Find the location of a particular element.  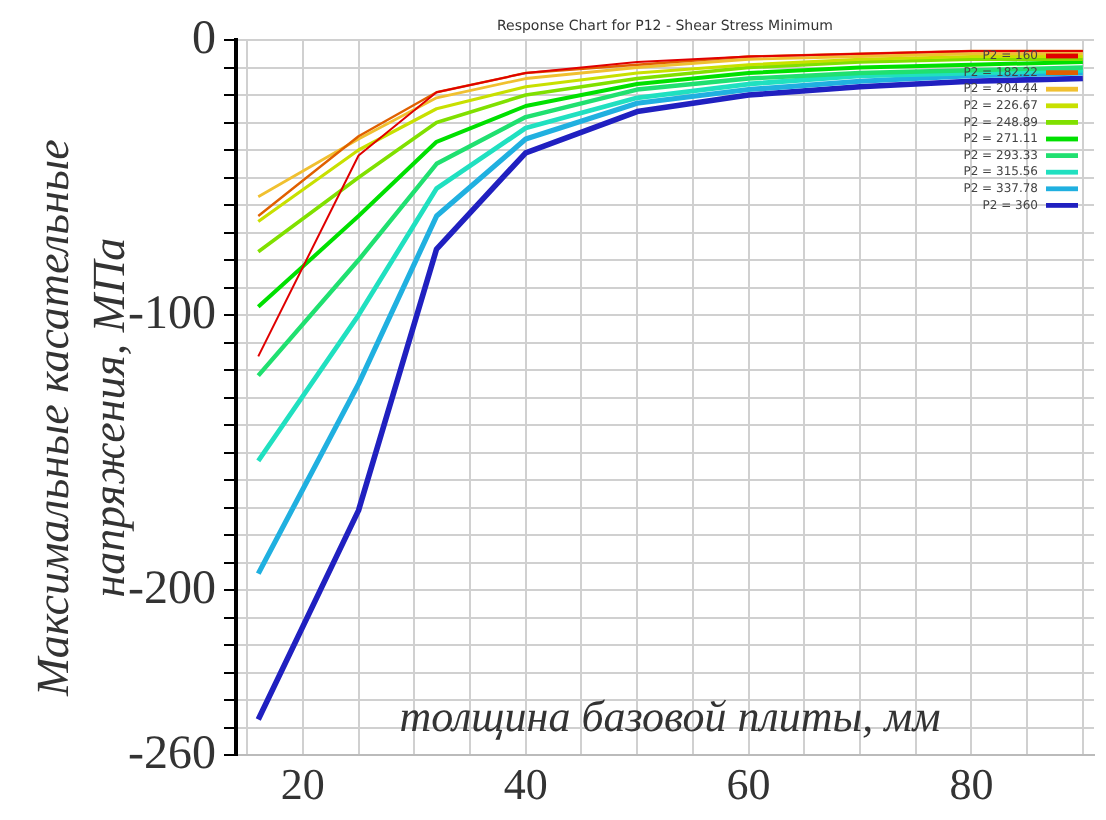

y-tick-label: -100 is located at coordinates (171, 313).